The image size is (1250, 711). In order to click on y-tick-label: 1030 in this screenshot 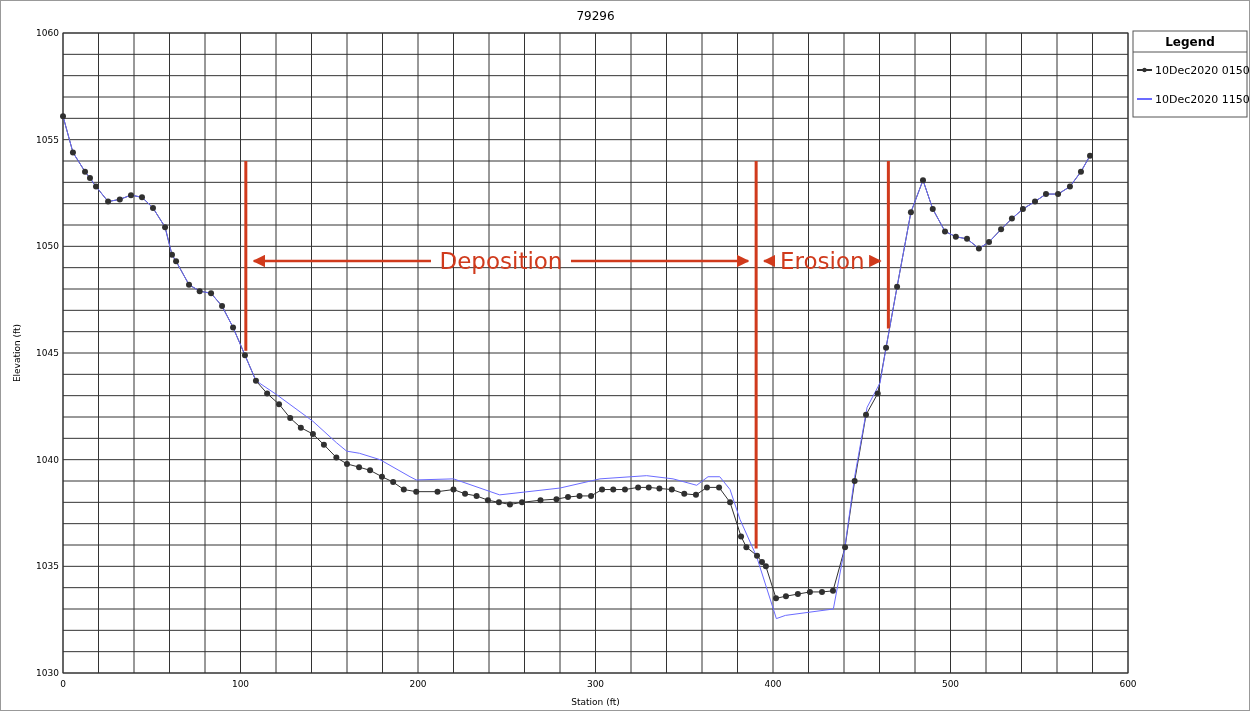, I will do `click(48, 673)`.